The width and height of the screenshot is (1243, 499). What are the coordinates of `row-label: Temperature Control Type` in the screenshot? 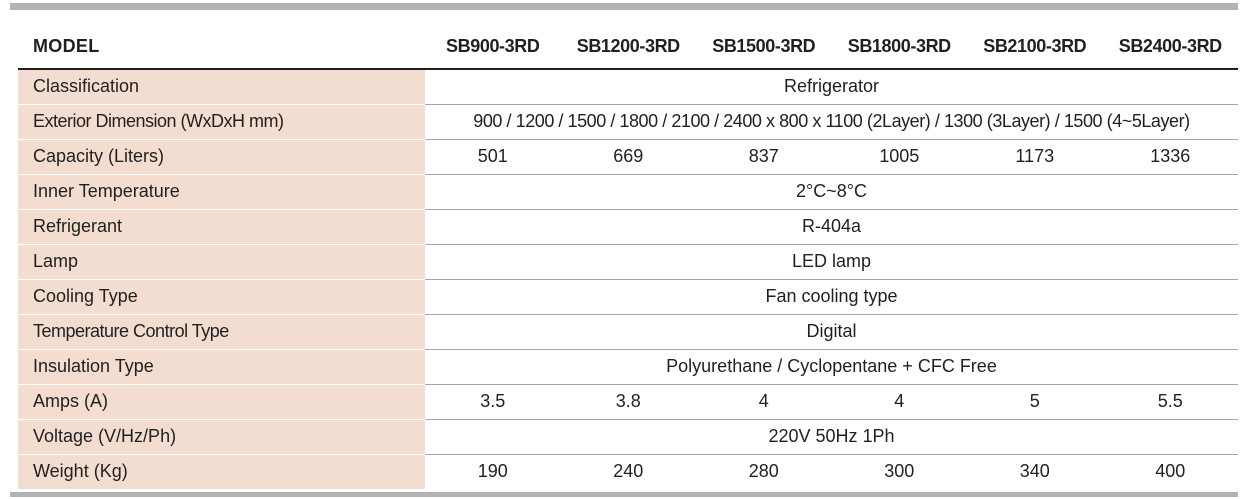 It's located at (221, 332).